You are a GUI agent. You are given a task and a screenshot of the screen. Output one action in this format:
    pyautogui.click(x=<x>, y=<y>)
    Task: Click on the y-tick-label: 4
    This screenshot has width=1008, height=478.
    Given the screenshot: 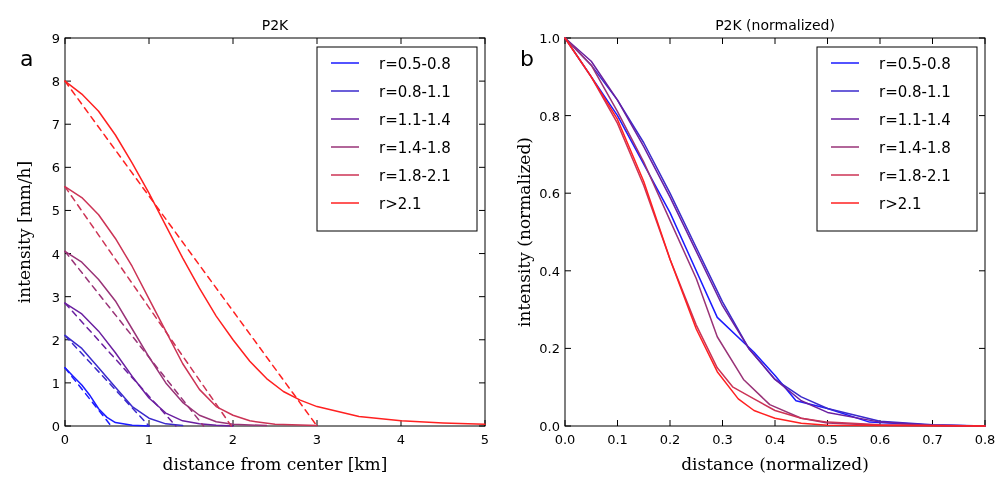 What is the action you would take?
    pyautogui.click(x=55, y=254)
    